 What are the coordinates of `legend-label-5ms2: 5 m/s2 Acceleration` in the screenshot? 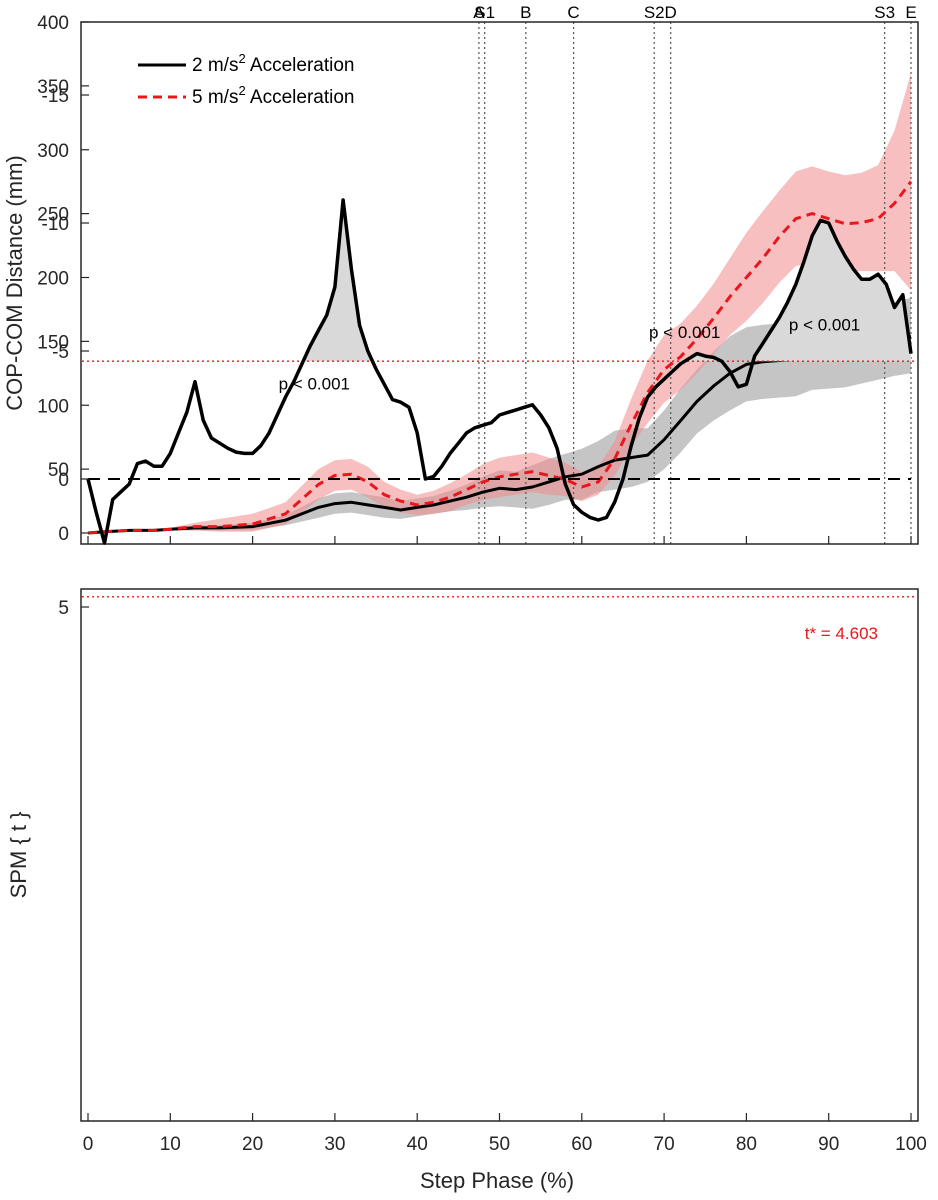 It's located at (273, 95).